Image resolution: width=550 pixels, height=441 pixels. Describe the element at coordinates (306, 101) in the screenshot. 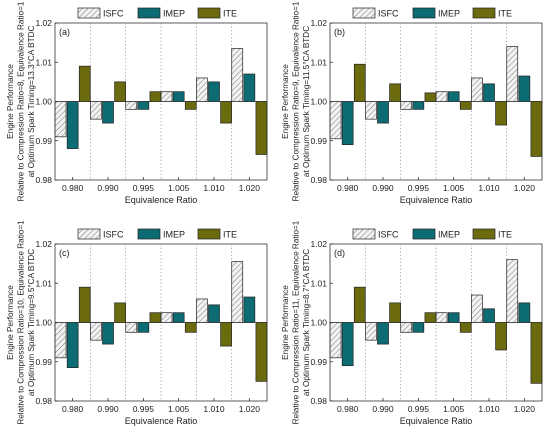

I see `y-axis-title-line: at Optimum Spark Timing=11.5°CA BTDC` at that location.